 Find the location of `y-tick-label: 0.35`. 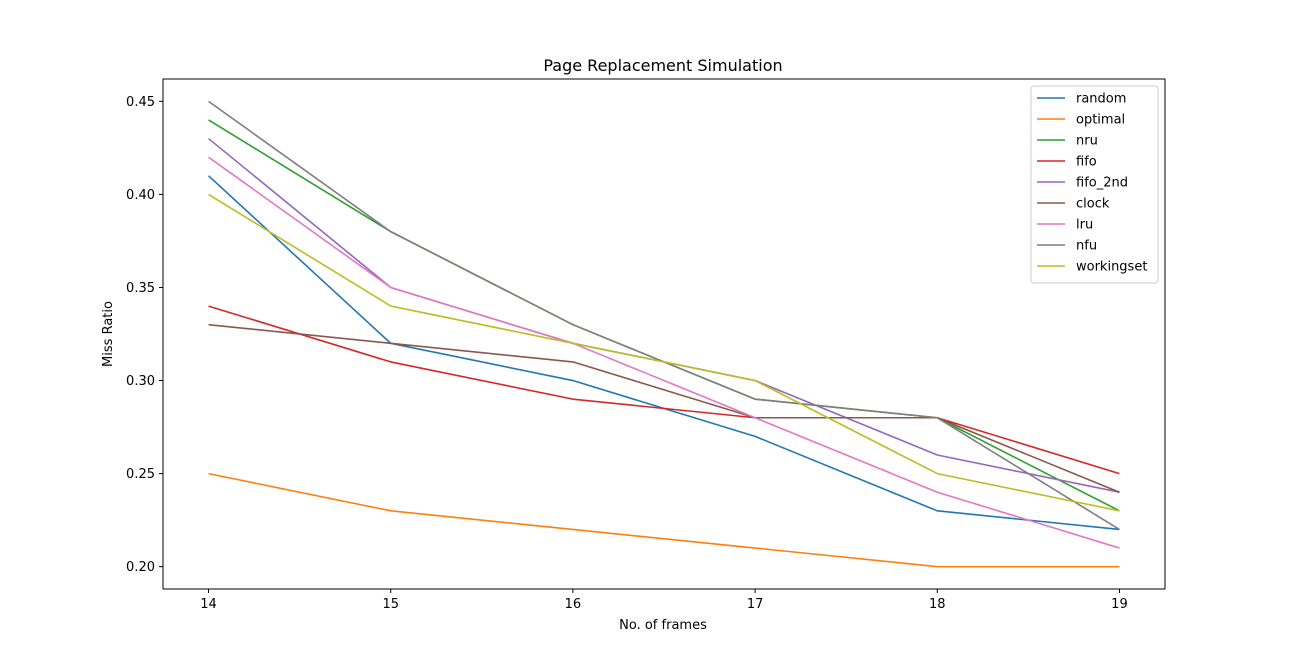

y-tick-label: 0.35 is located at coordinates (140, 288).